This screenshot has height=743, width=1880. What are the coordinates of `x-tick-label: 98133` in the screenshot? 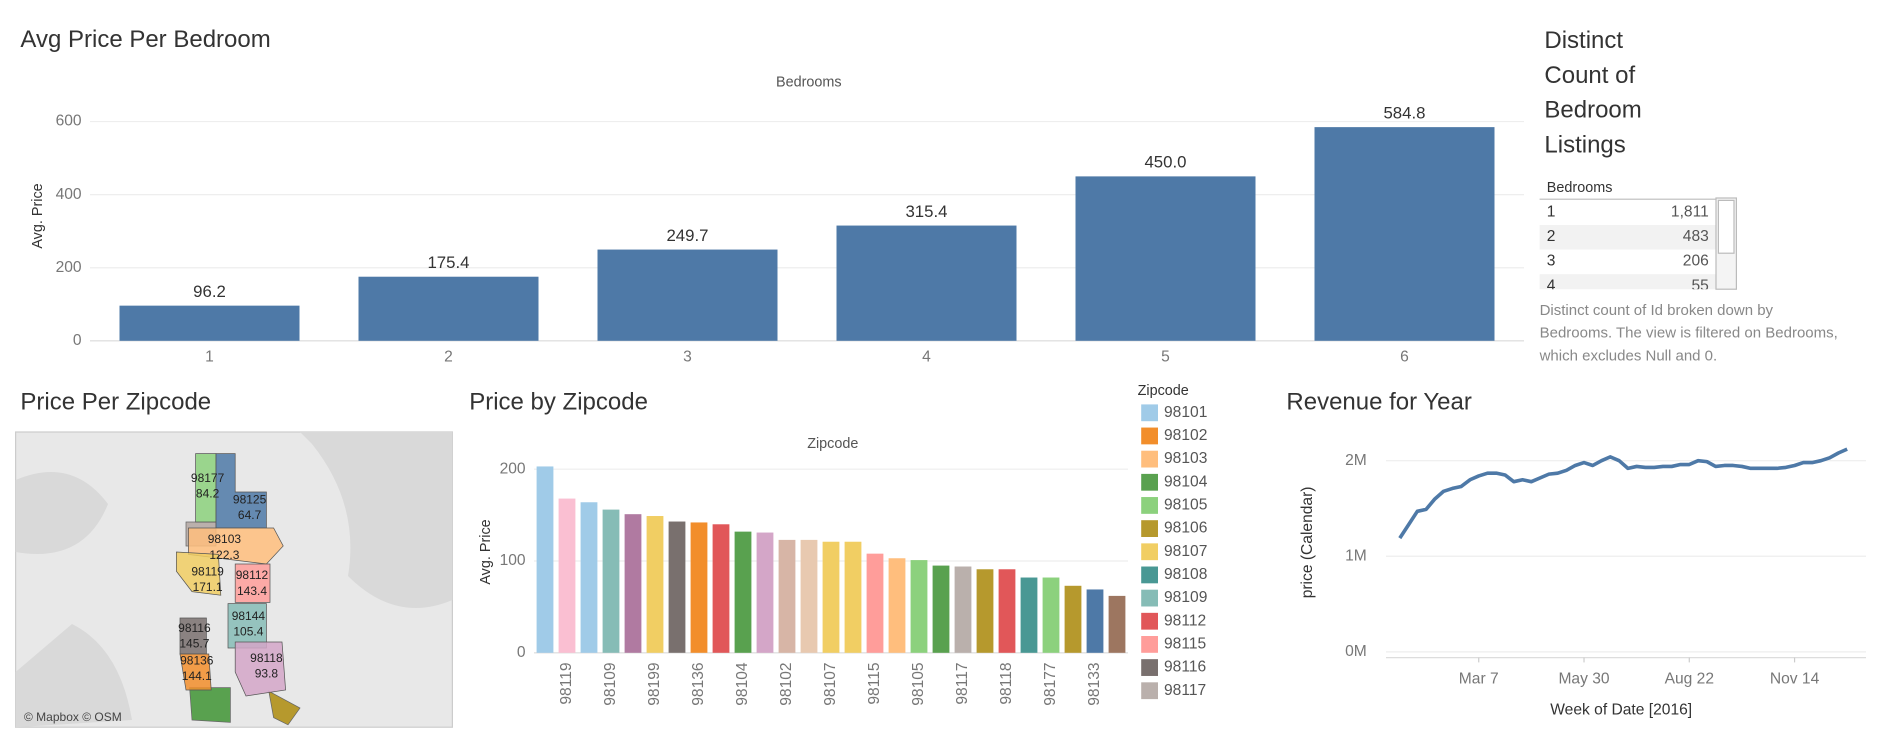 It's located at (1094, 683).